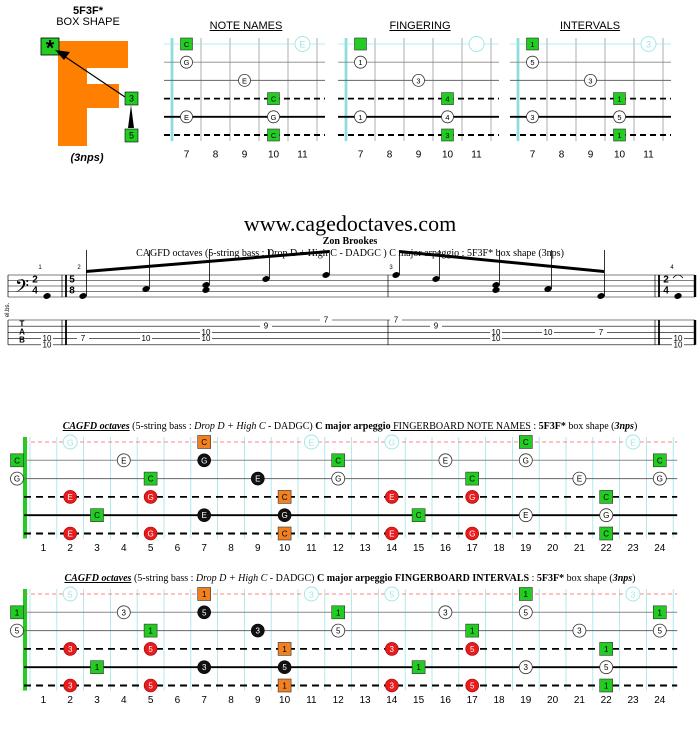  What do you see at coordinates (204, 515) in the screenshot?
I see `marker-black-circle` at bounding box center [204, 515].